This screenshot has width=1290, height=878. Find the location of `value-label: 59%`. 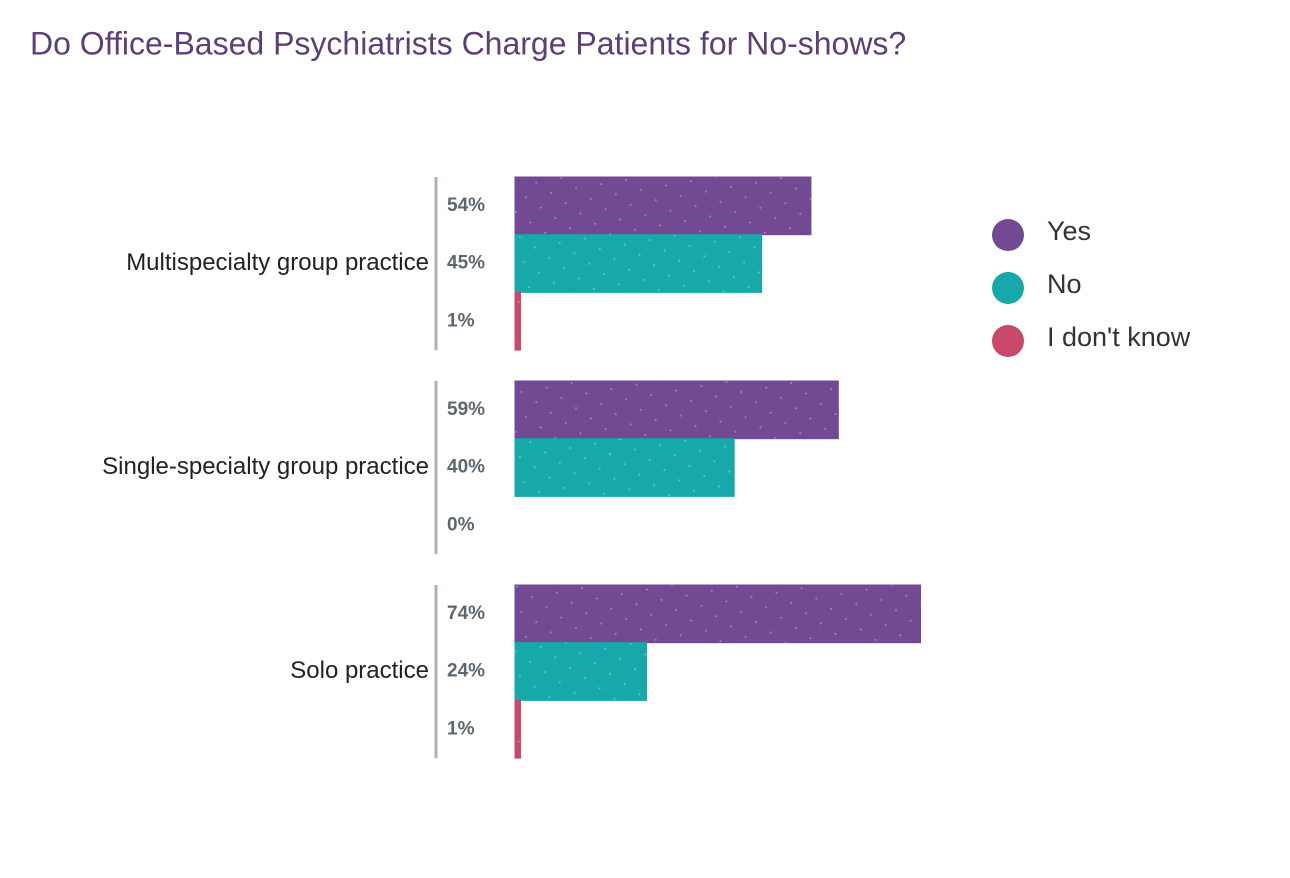

value-label: 59% is located at coordinates (466, 409).